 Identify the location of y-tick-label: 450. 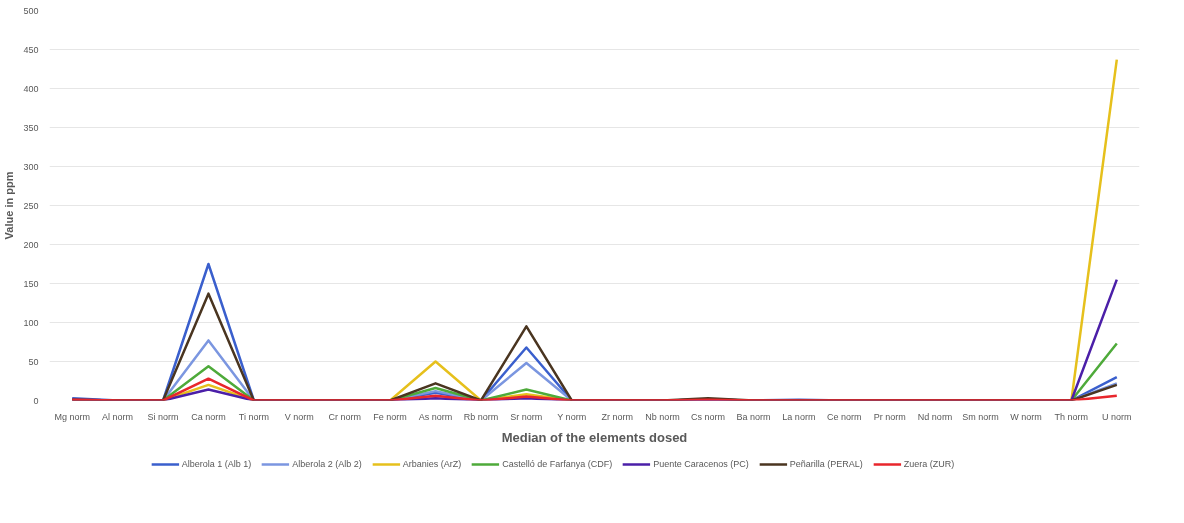
(31, 49).